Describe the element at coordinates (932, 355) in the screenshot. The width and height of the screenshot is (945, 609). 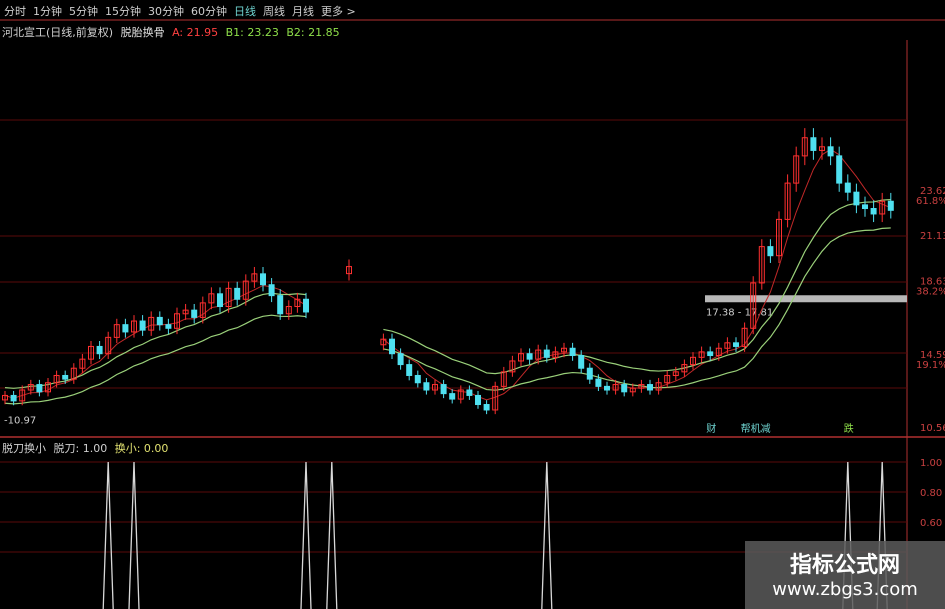
I see `y-tick-label: 14.59` at that location.